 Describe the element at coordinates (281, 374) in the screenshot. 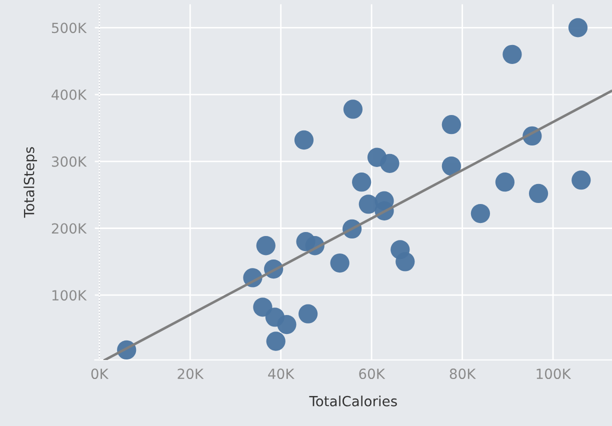

I see `x-tick-label: 40K` at that location.